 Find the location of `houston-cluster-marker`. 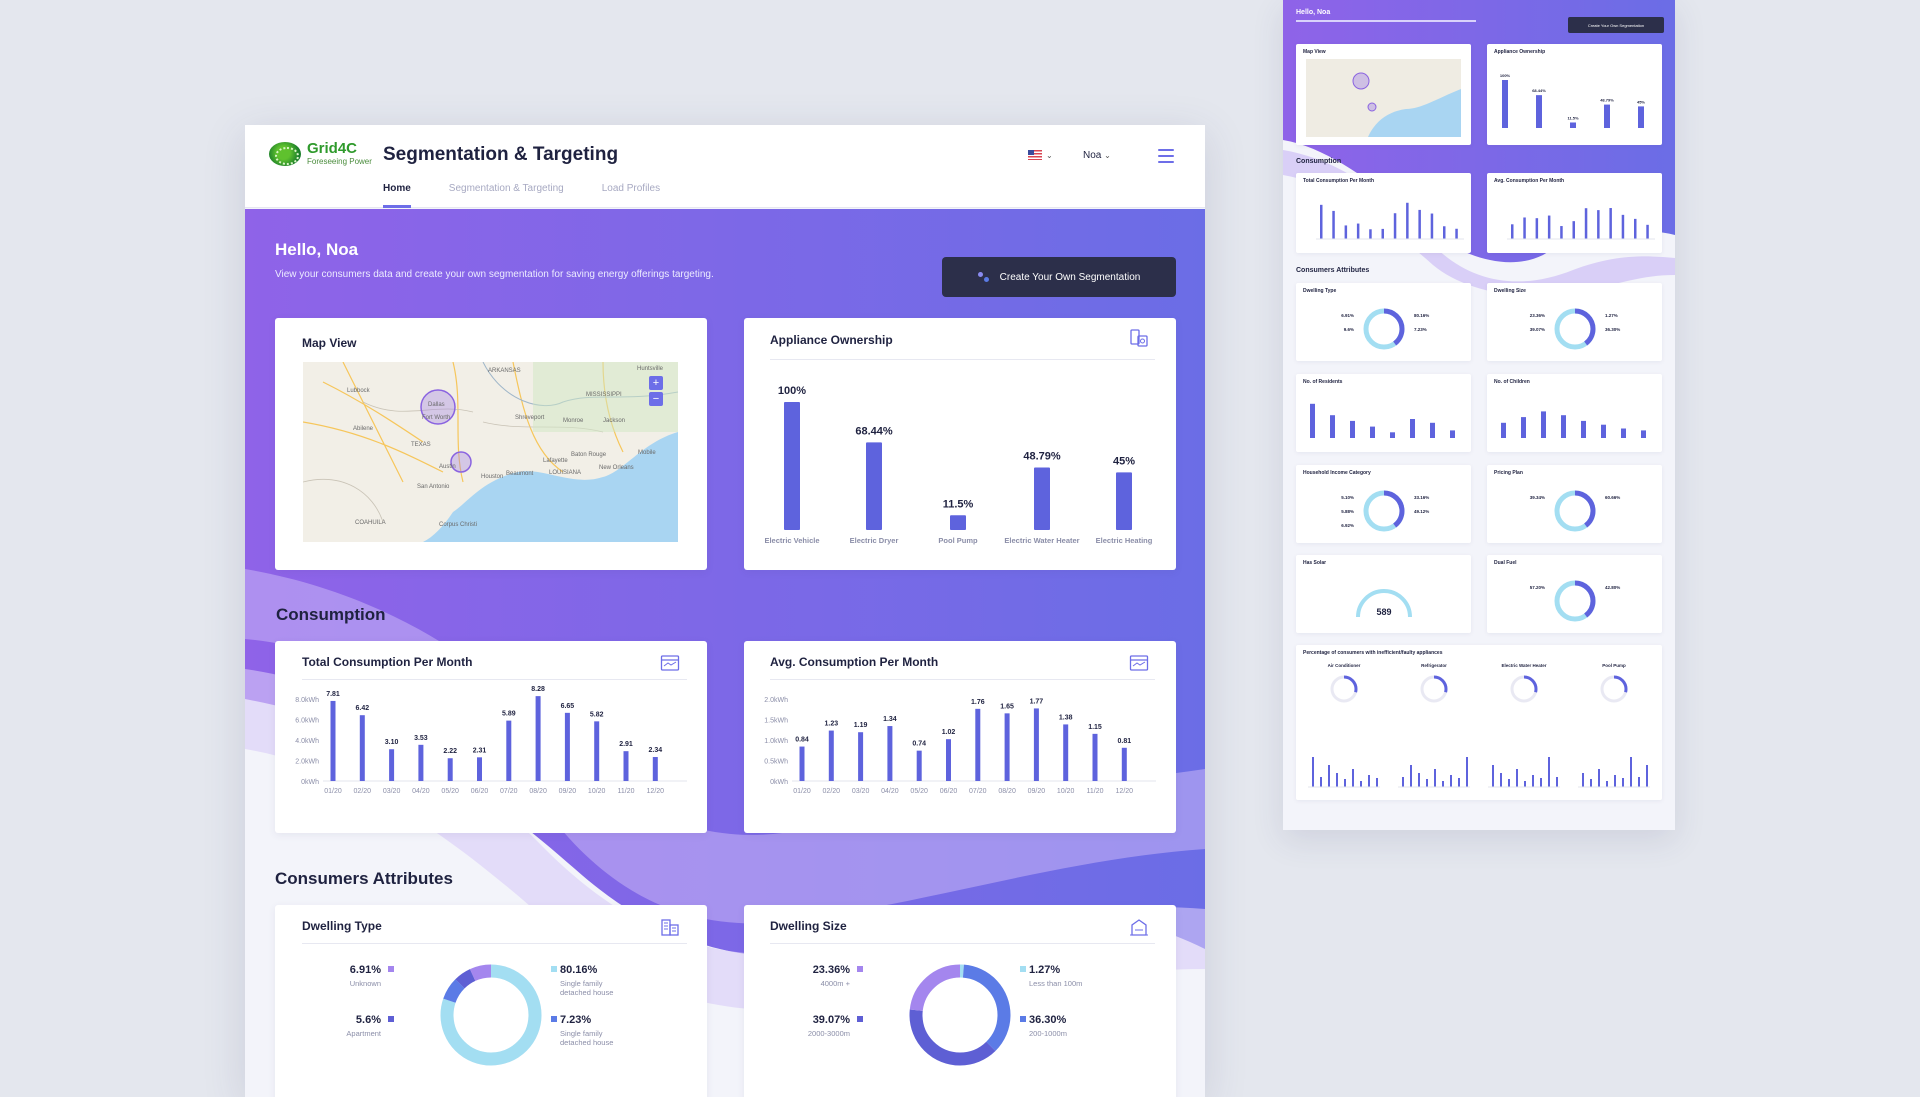

houston-cluster-marker is located at coordinates (461, 462).